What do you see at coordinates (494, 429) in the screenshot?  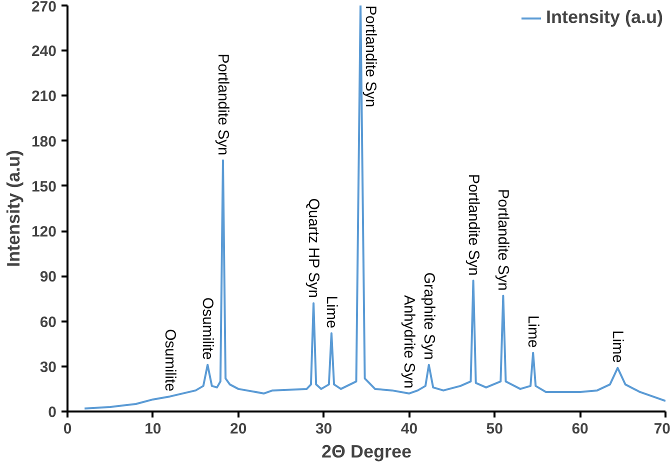 I see `x-tick-label: 50` at bounding box center [494, 429].